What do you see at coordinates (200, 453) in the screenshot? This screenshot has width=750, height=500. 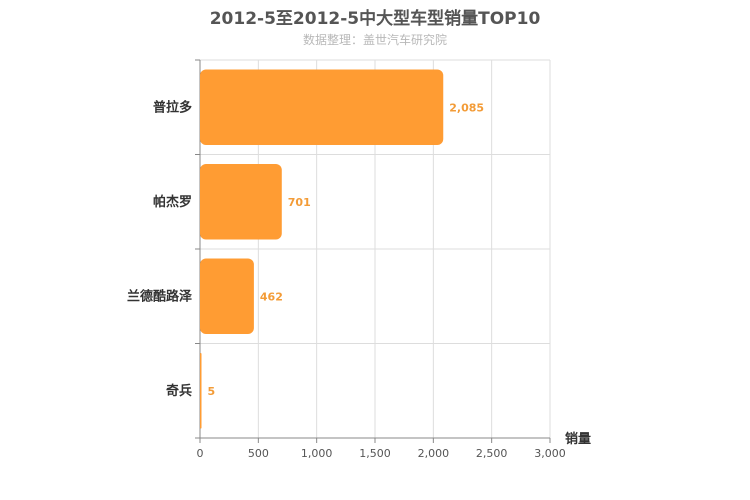 I see `x-tick-label: 0` at bounding box center [200, 453].